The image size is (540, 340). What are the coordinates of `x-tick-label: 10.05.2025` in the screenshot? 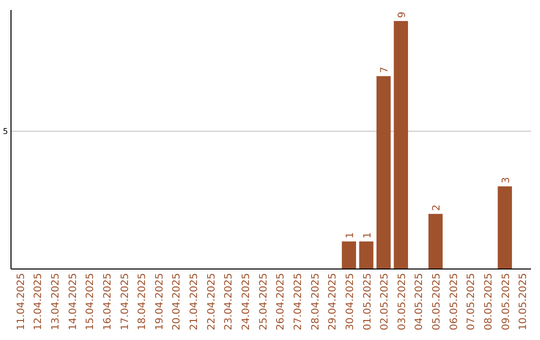 It's located at (524, 301).